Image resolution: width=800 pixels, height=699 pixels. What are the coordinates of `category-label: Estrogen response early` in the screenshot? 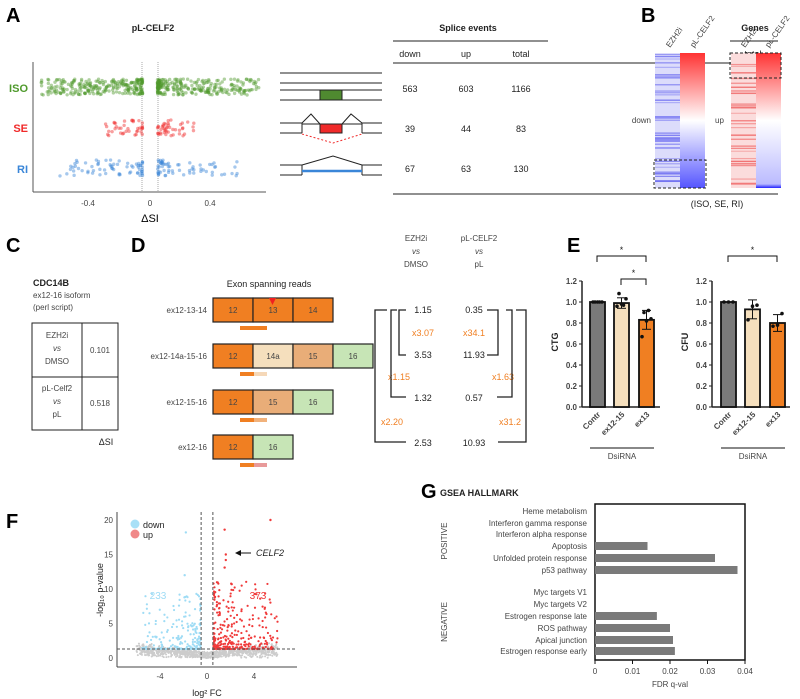 It's located at (543, 651).